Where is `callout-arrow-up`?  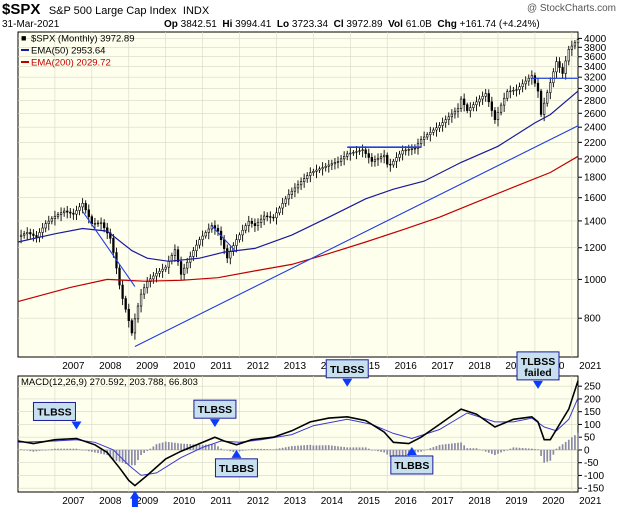
callout-arrow-up is located at coordinates (236, 453).